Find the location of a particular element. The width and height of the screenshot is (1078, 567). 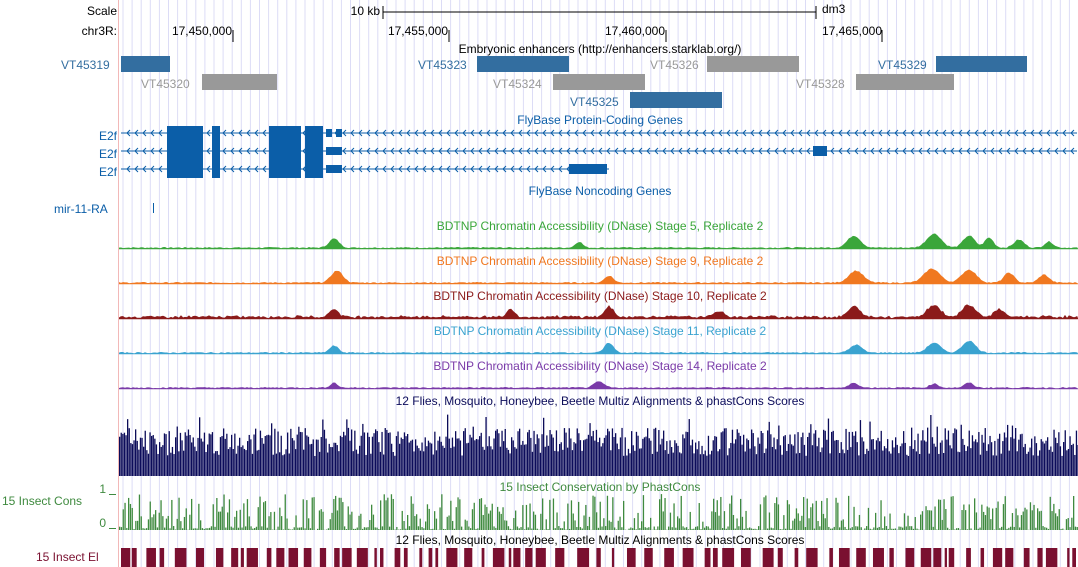

enhancer-label: VT45326 is located at coordinates (674, 65).